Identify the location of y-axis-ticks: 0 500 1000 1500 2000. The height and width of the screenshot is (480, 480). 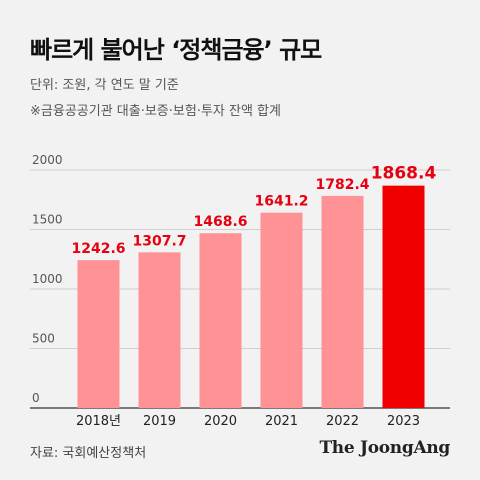
(47, 279).